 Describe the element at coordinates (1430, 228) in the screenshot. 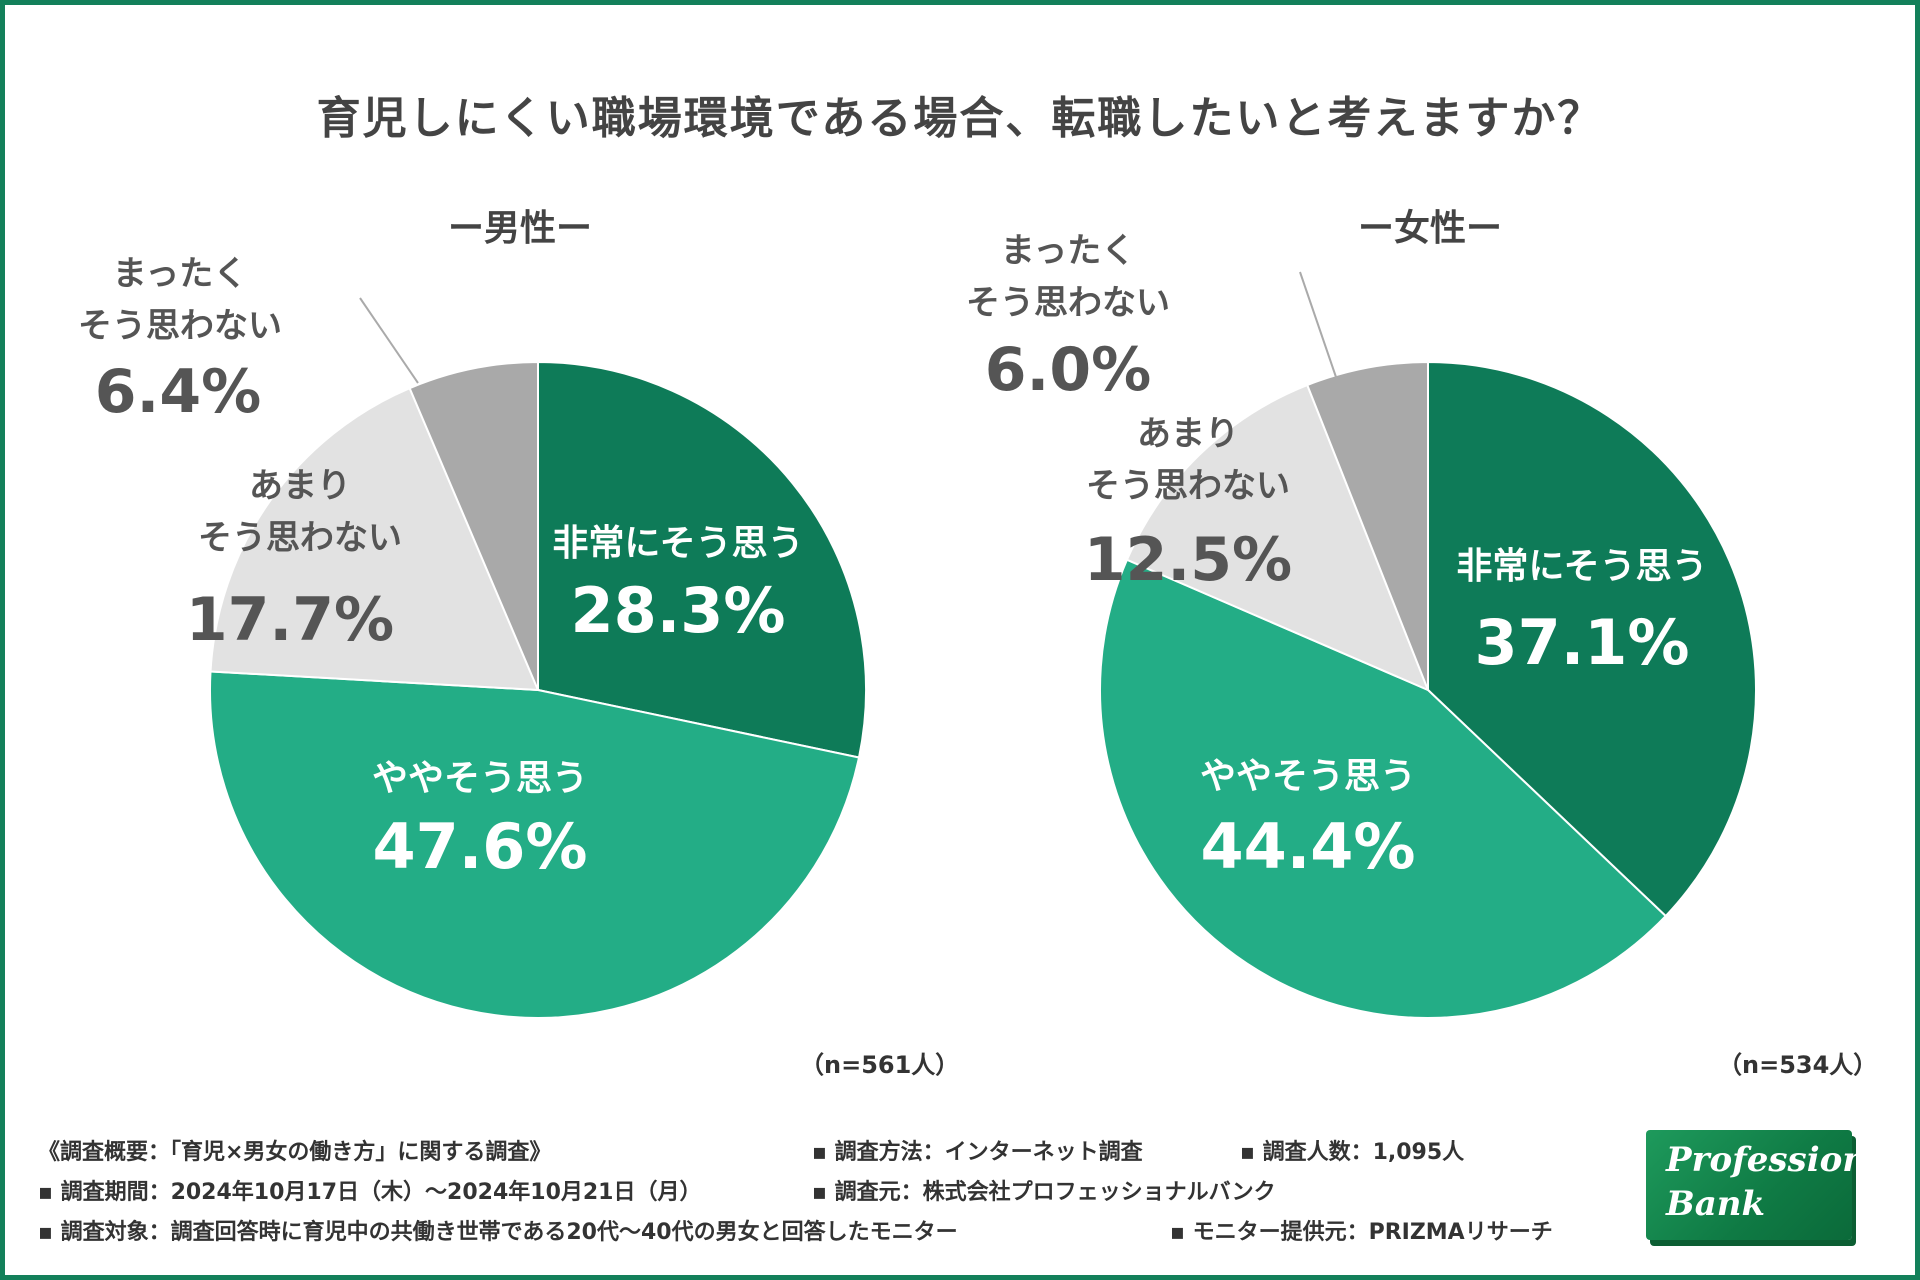

I see `chart-title-female: ー女性ー` at that location.